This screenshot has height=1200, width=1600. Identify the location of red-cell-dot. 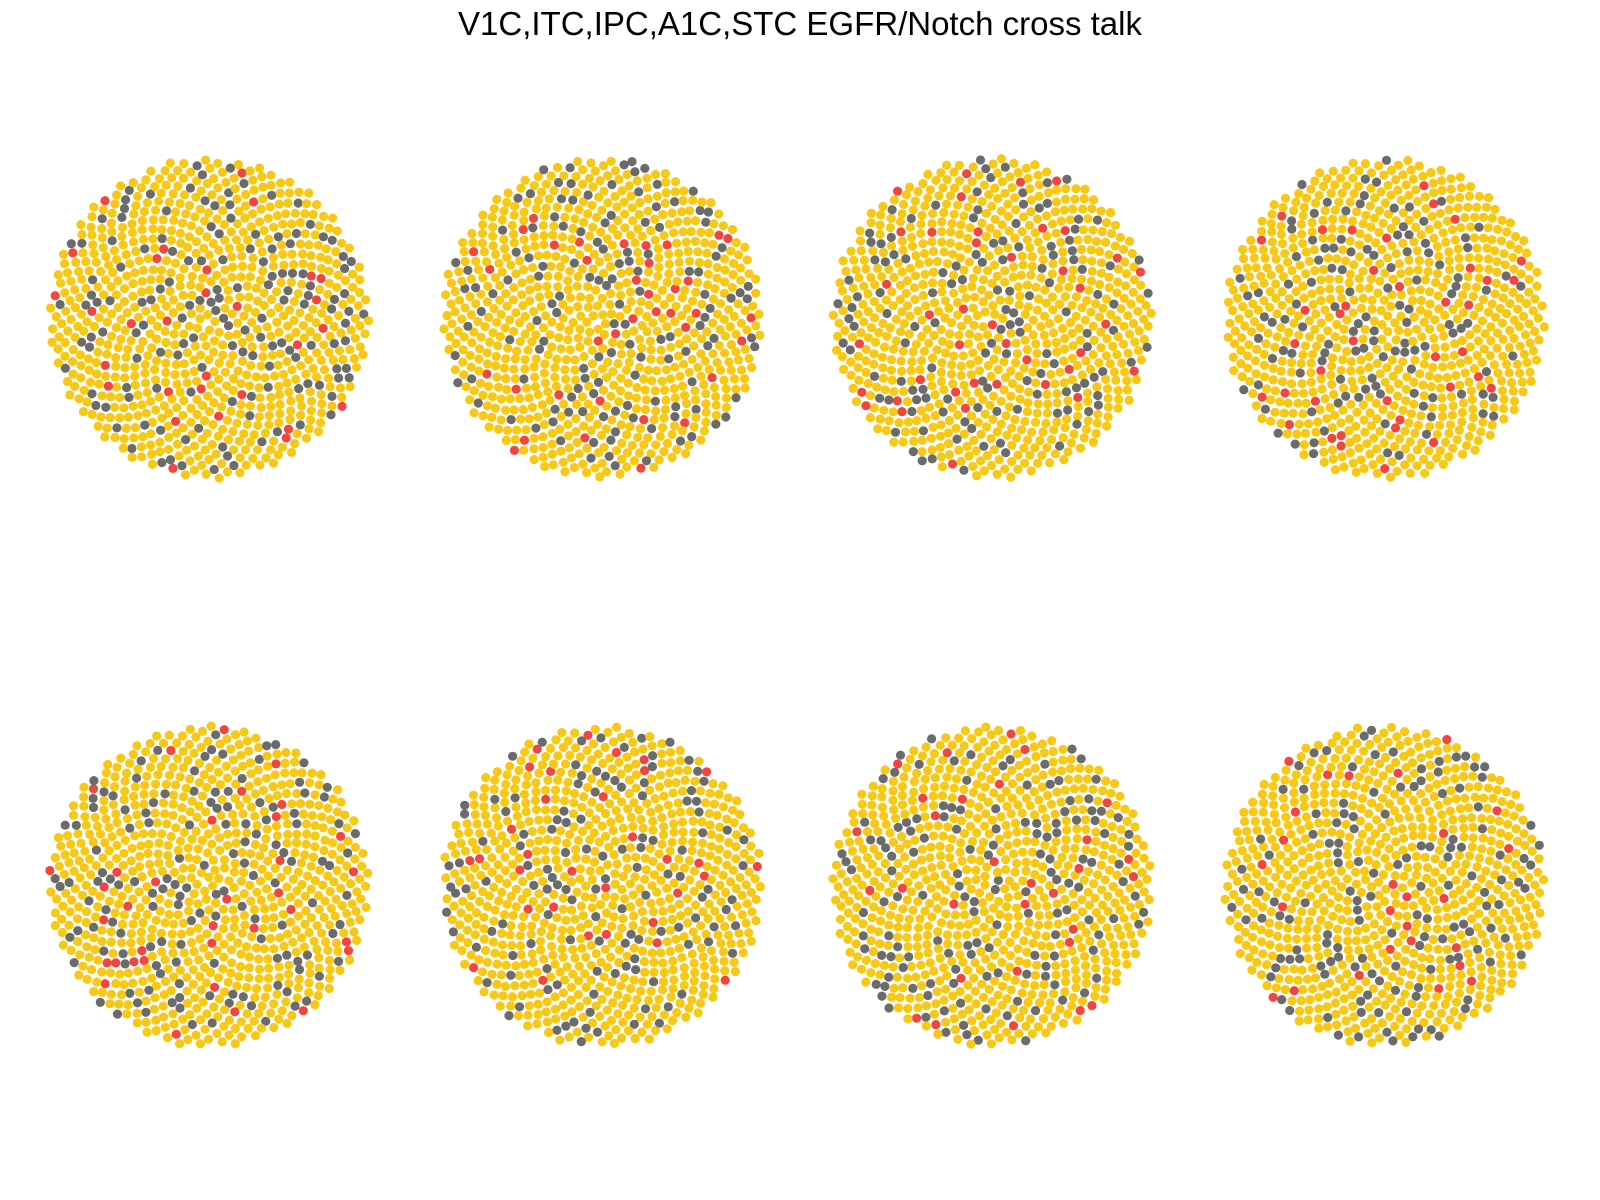
(1011, 257).